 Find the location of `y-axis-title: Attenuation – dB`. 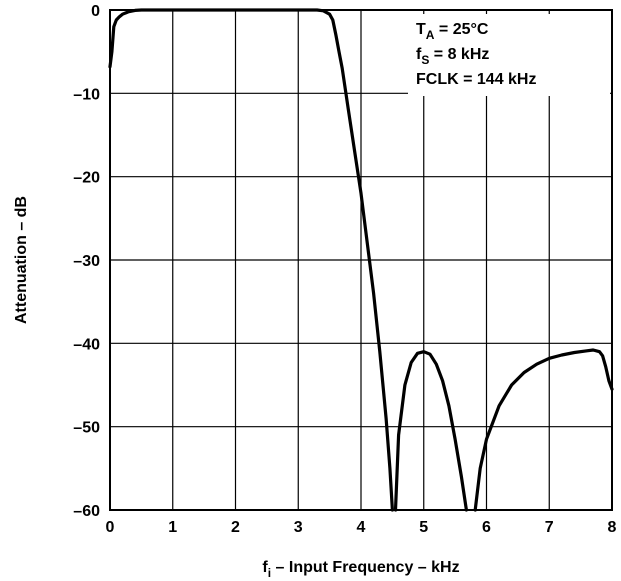

y-axis-title: Attenuation – dB is located at coordinates (21, 260).